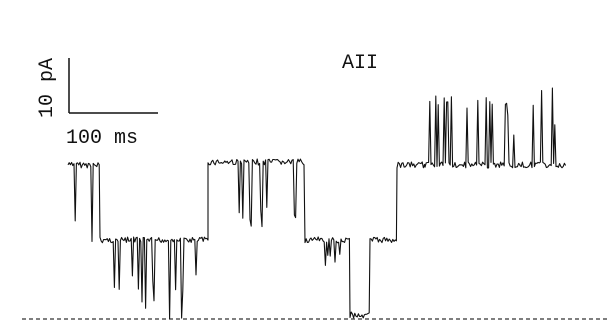 The width and height of the screenshot is (608, 322). I want to click on scale-bar-current-label: 10 pA, so click(47, 88).